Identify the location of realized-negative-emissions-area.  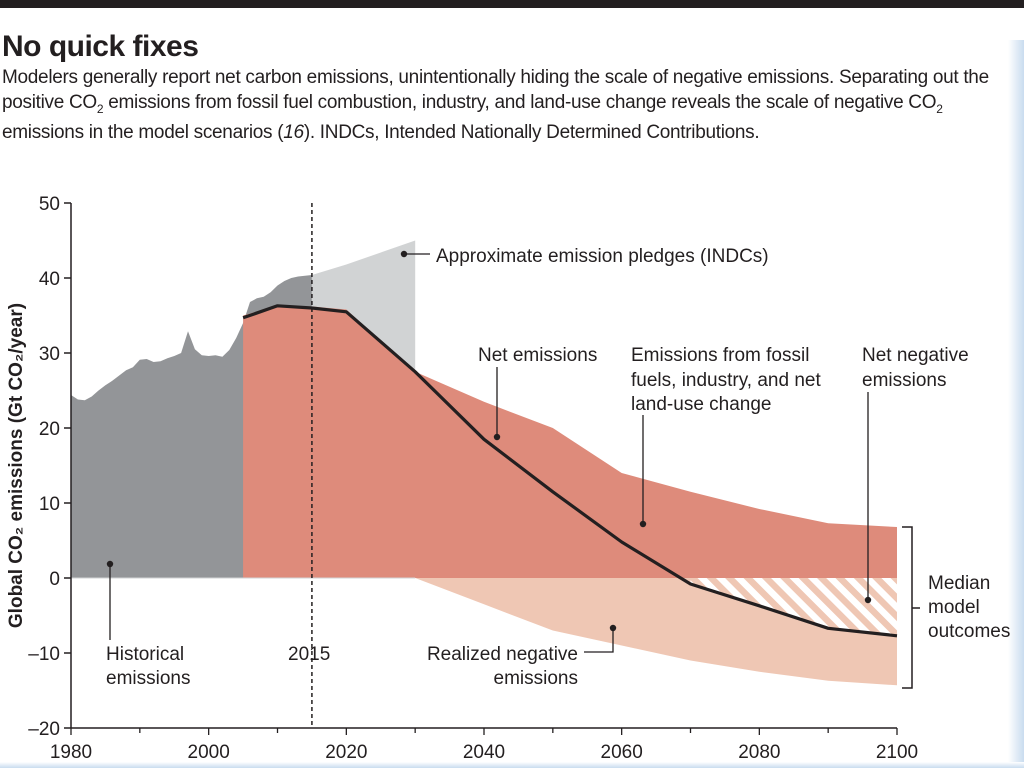
(570, 632).